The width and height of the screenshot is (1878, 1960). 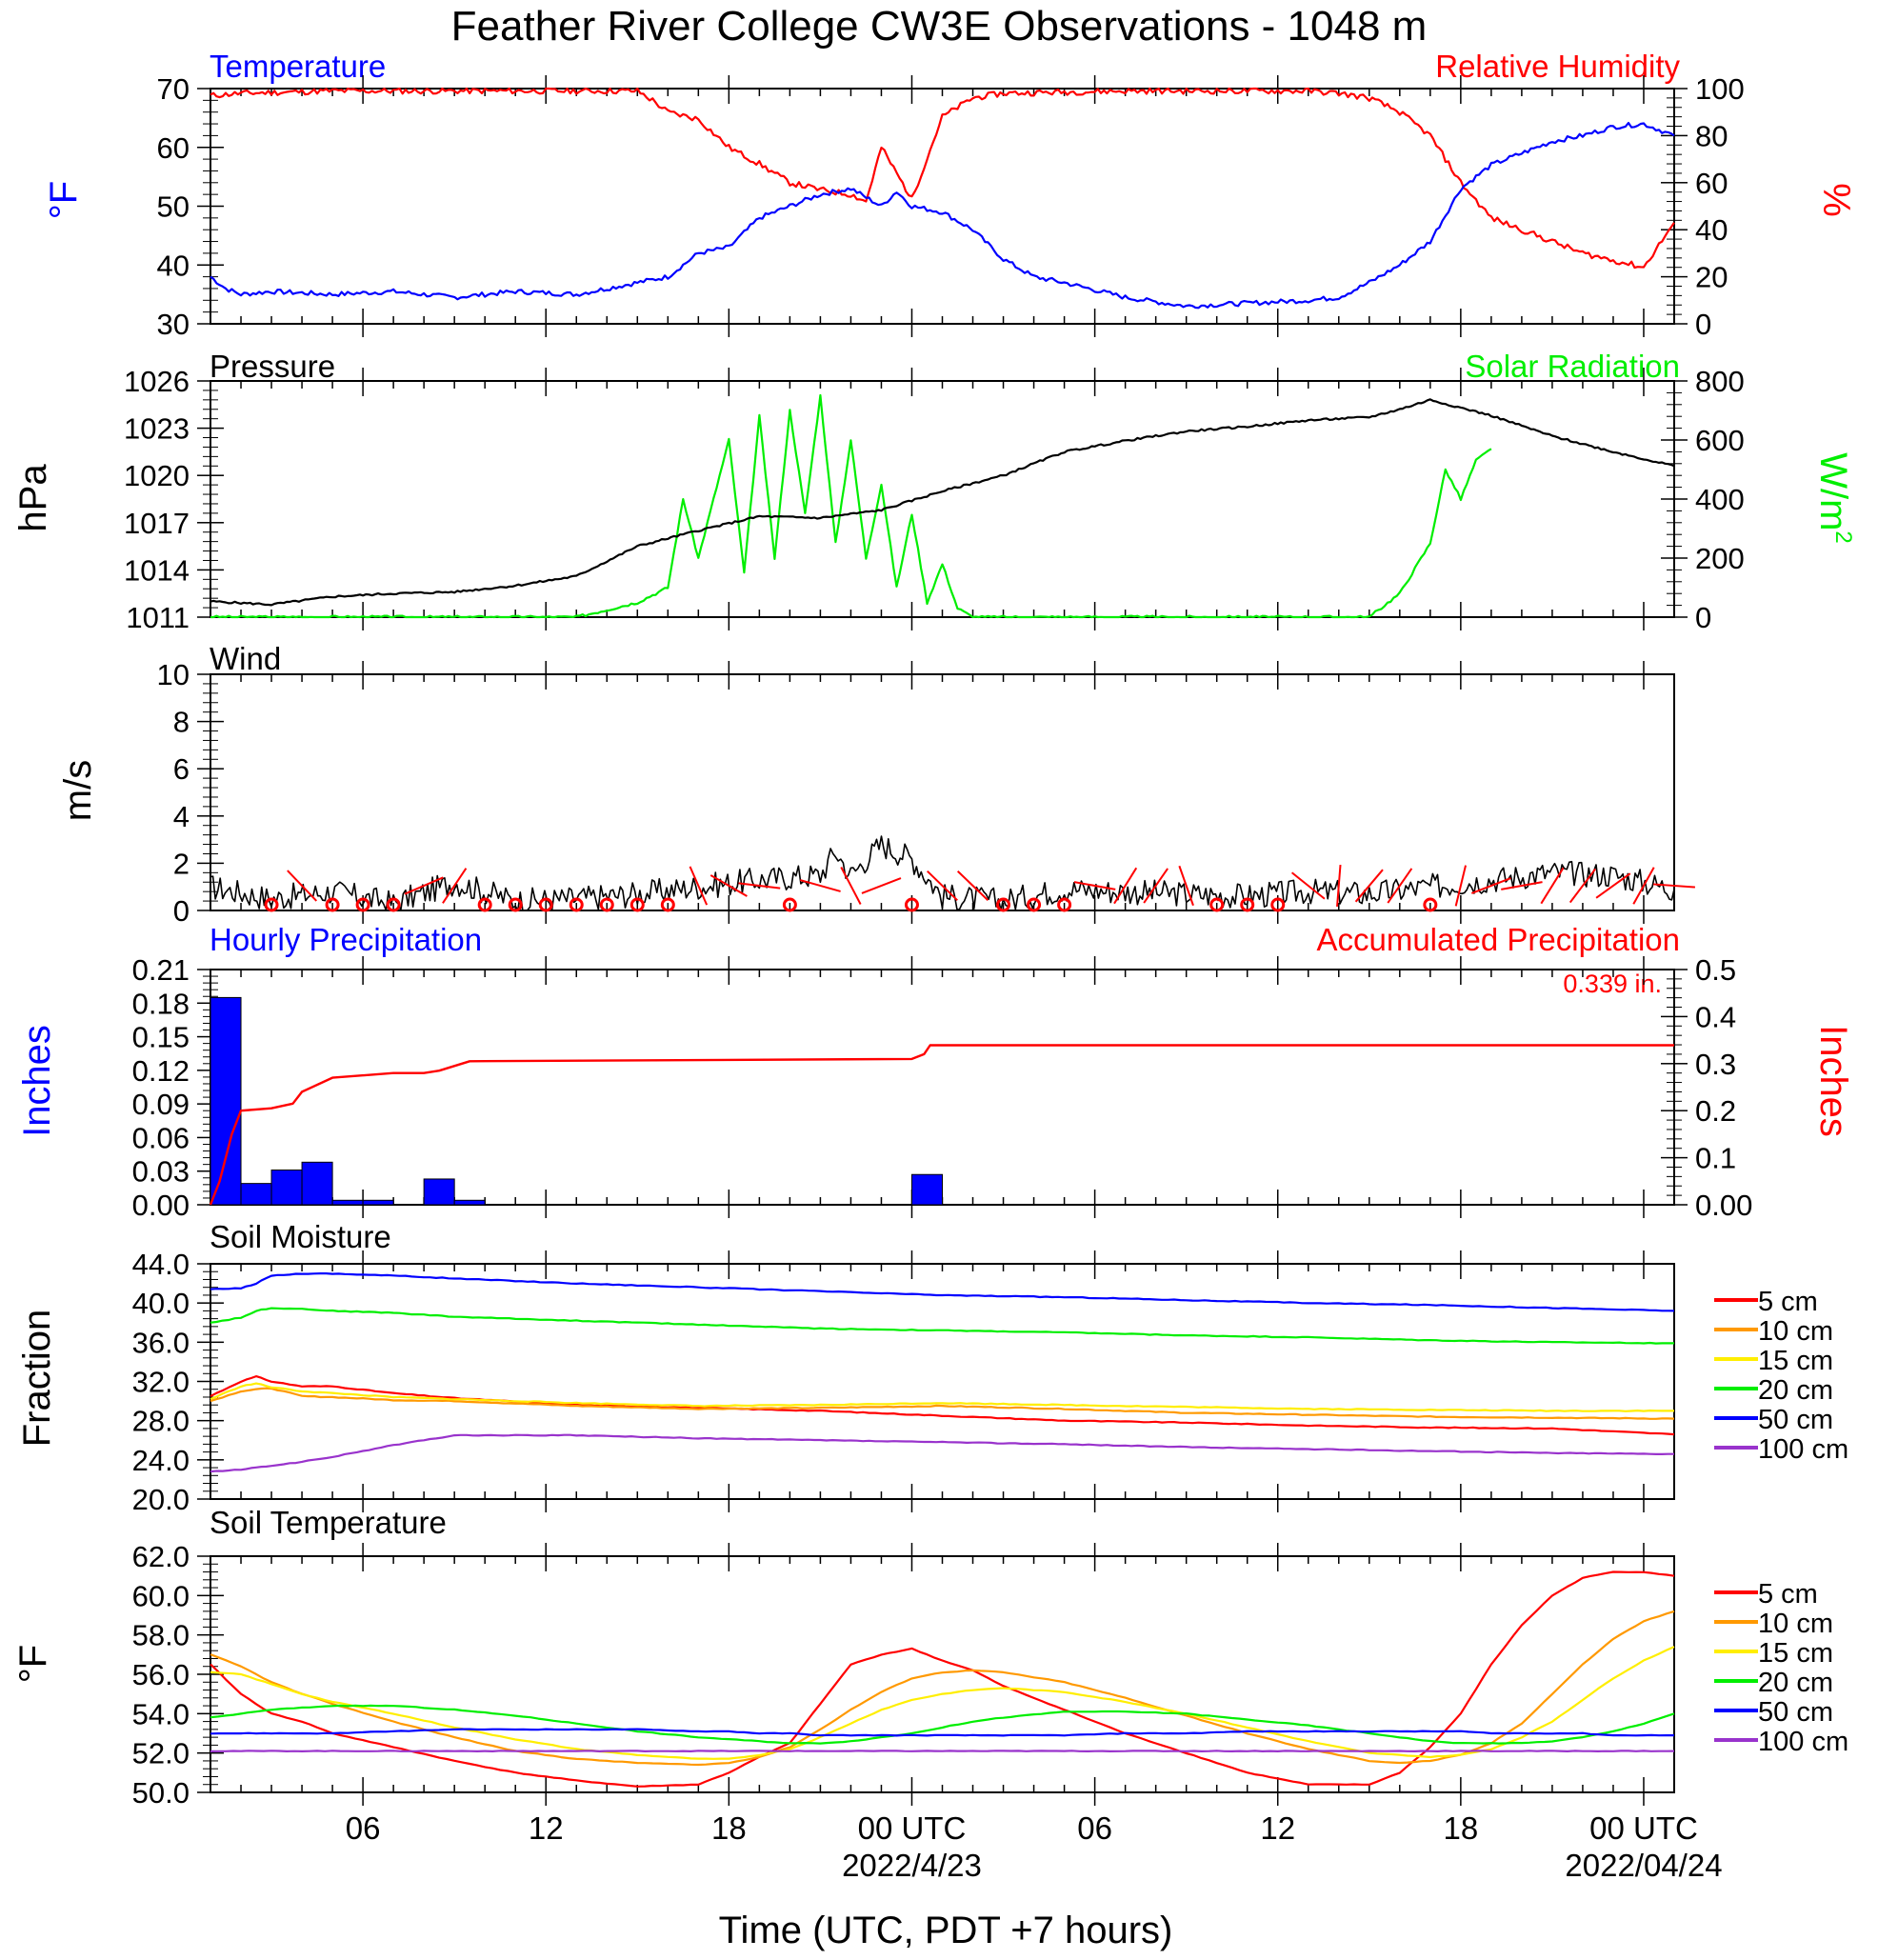 I want to click on soil-temp-axis-tick-label: 62.0, so click(x=161, y=1556).